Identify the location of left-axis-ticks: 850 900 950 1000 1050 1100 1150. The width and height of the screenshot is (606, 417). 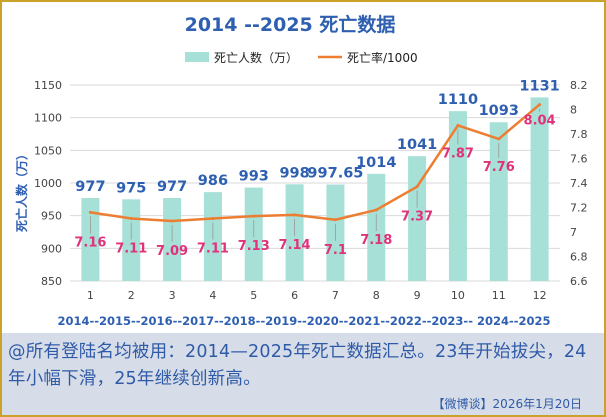
(48, 183).